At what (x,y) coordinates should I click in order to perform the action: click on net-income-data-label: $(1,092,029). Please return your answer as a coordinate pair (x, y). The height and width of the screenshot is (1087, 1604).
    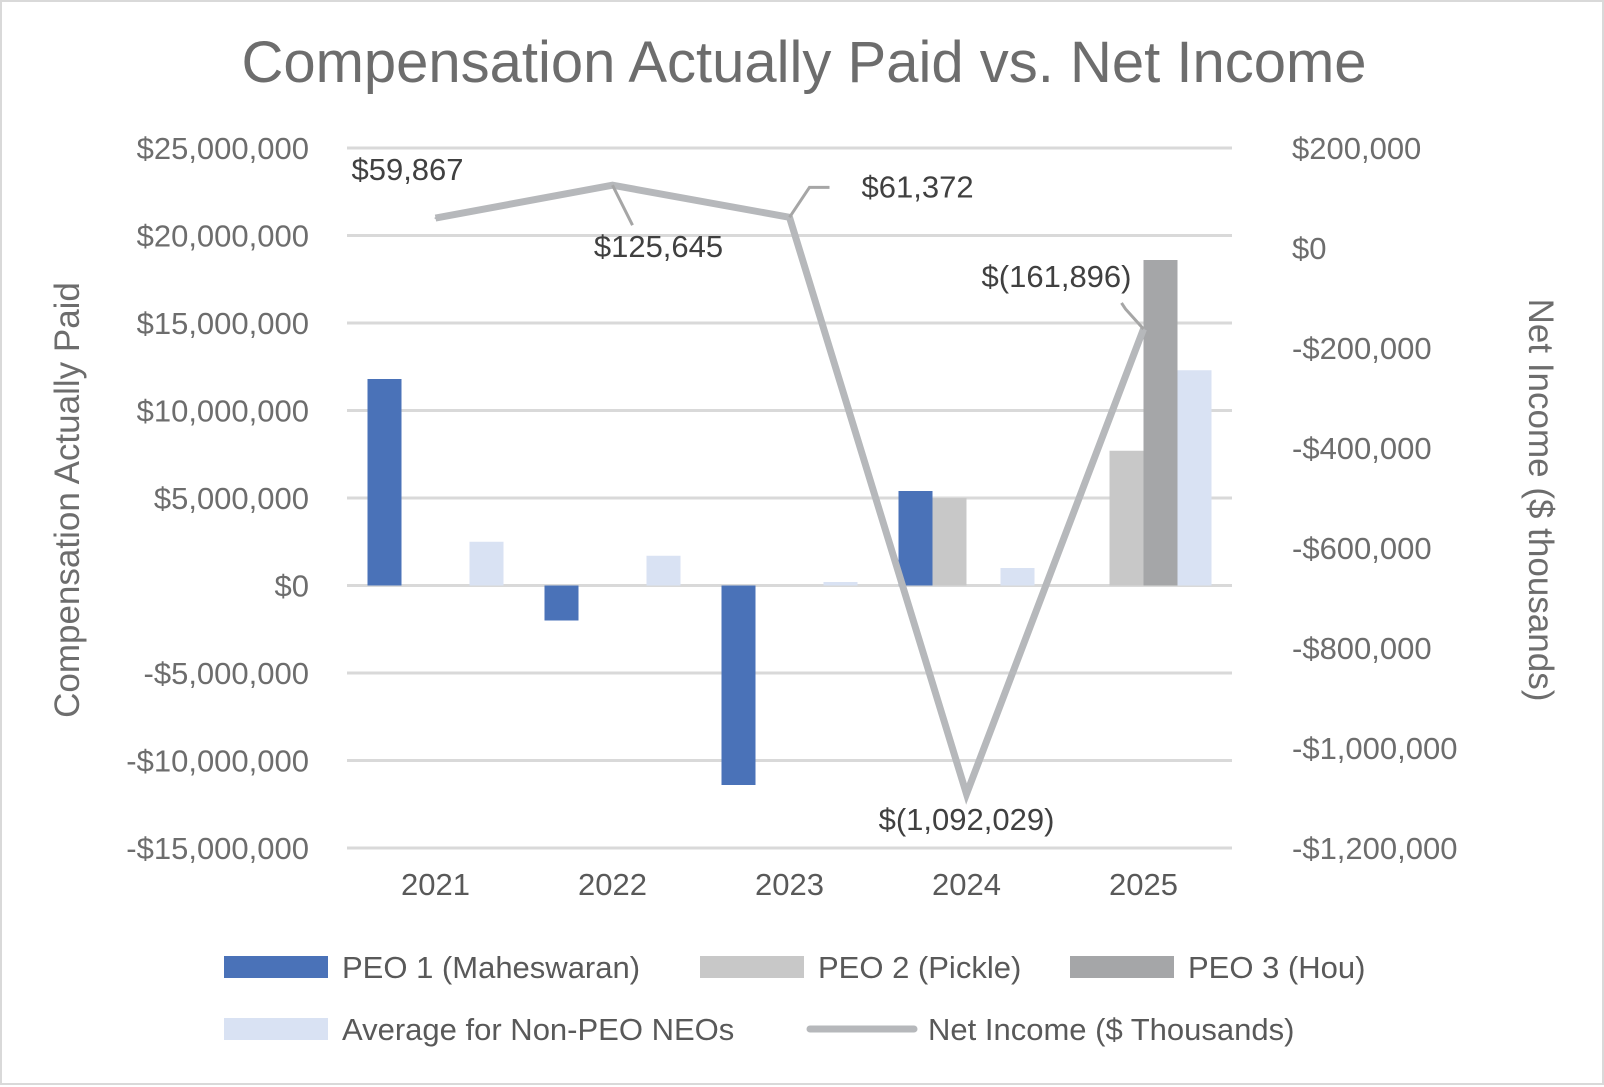
    Looking at the image, I should click on (967, 819).